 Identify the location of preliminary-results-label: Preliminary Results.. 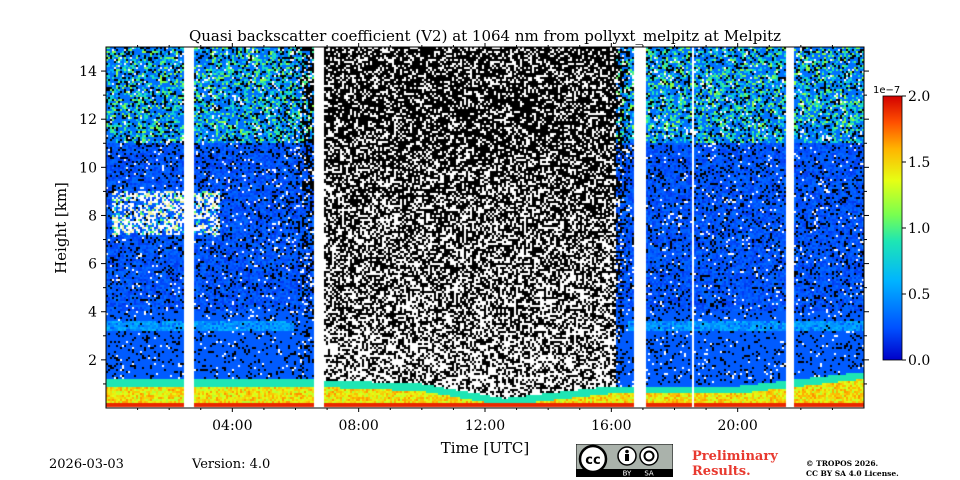
(735, 464).